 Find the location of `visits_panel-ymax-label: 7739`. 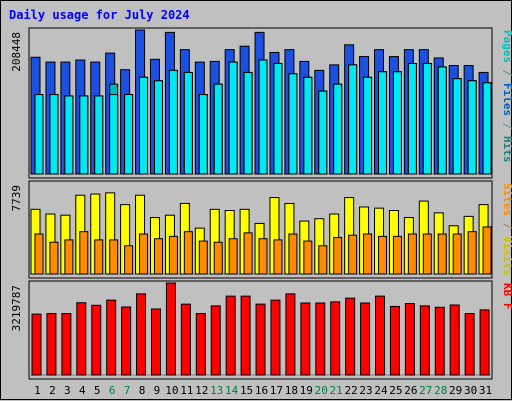

visits_panel-ymax-label: 7739 is located at coordinates (16, 198).